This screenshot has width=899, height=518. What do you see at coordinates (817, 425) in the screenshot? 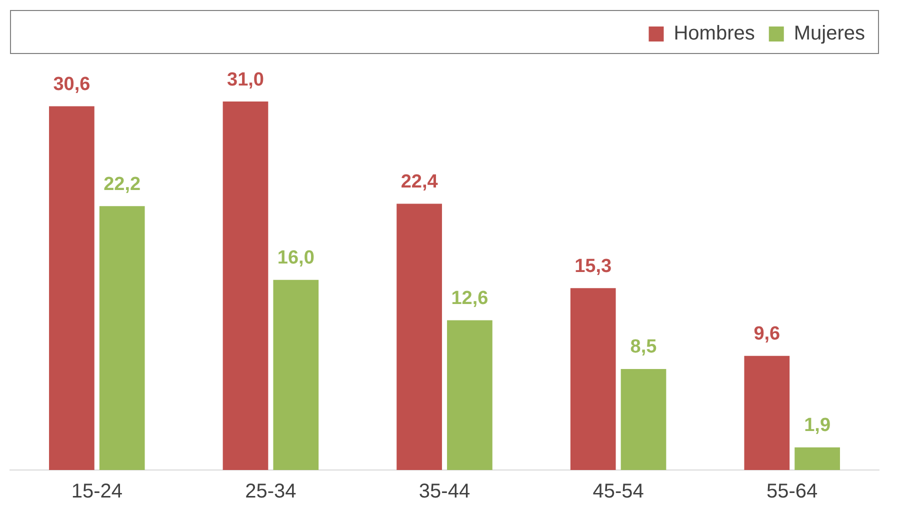
I see `data-label: 1,9` at bounding box center [817, 425].